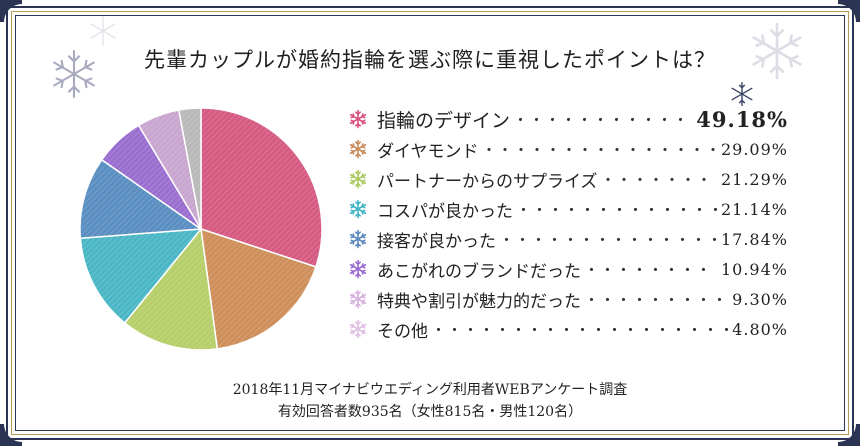 This screenshot has height=446, width=860. Describe the element at coordinates (760, 299) in the screenshot. I see `legend-value: 9.30%` at that location.